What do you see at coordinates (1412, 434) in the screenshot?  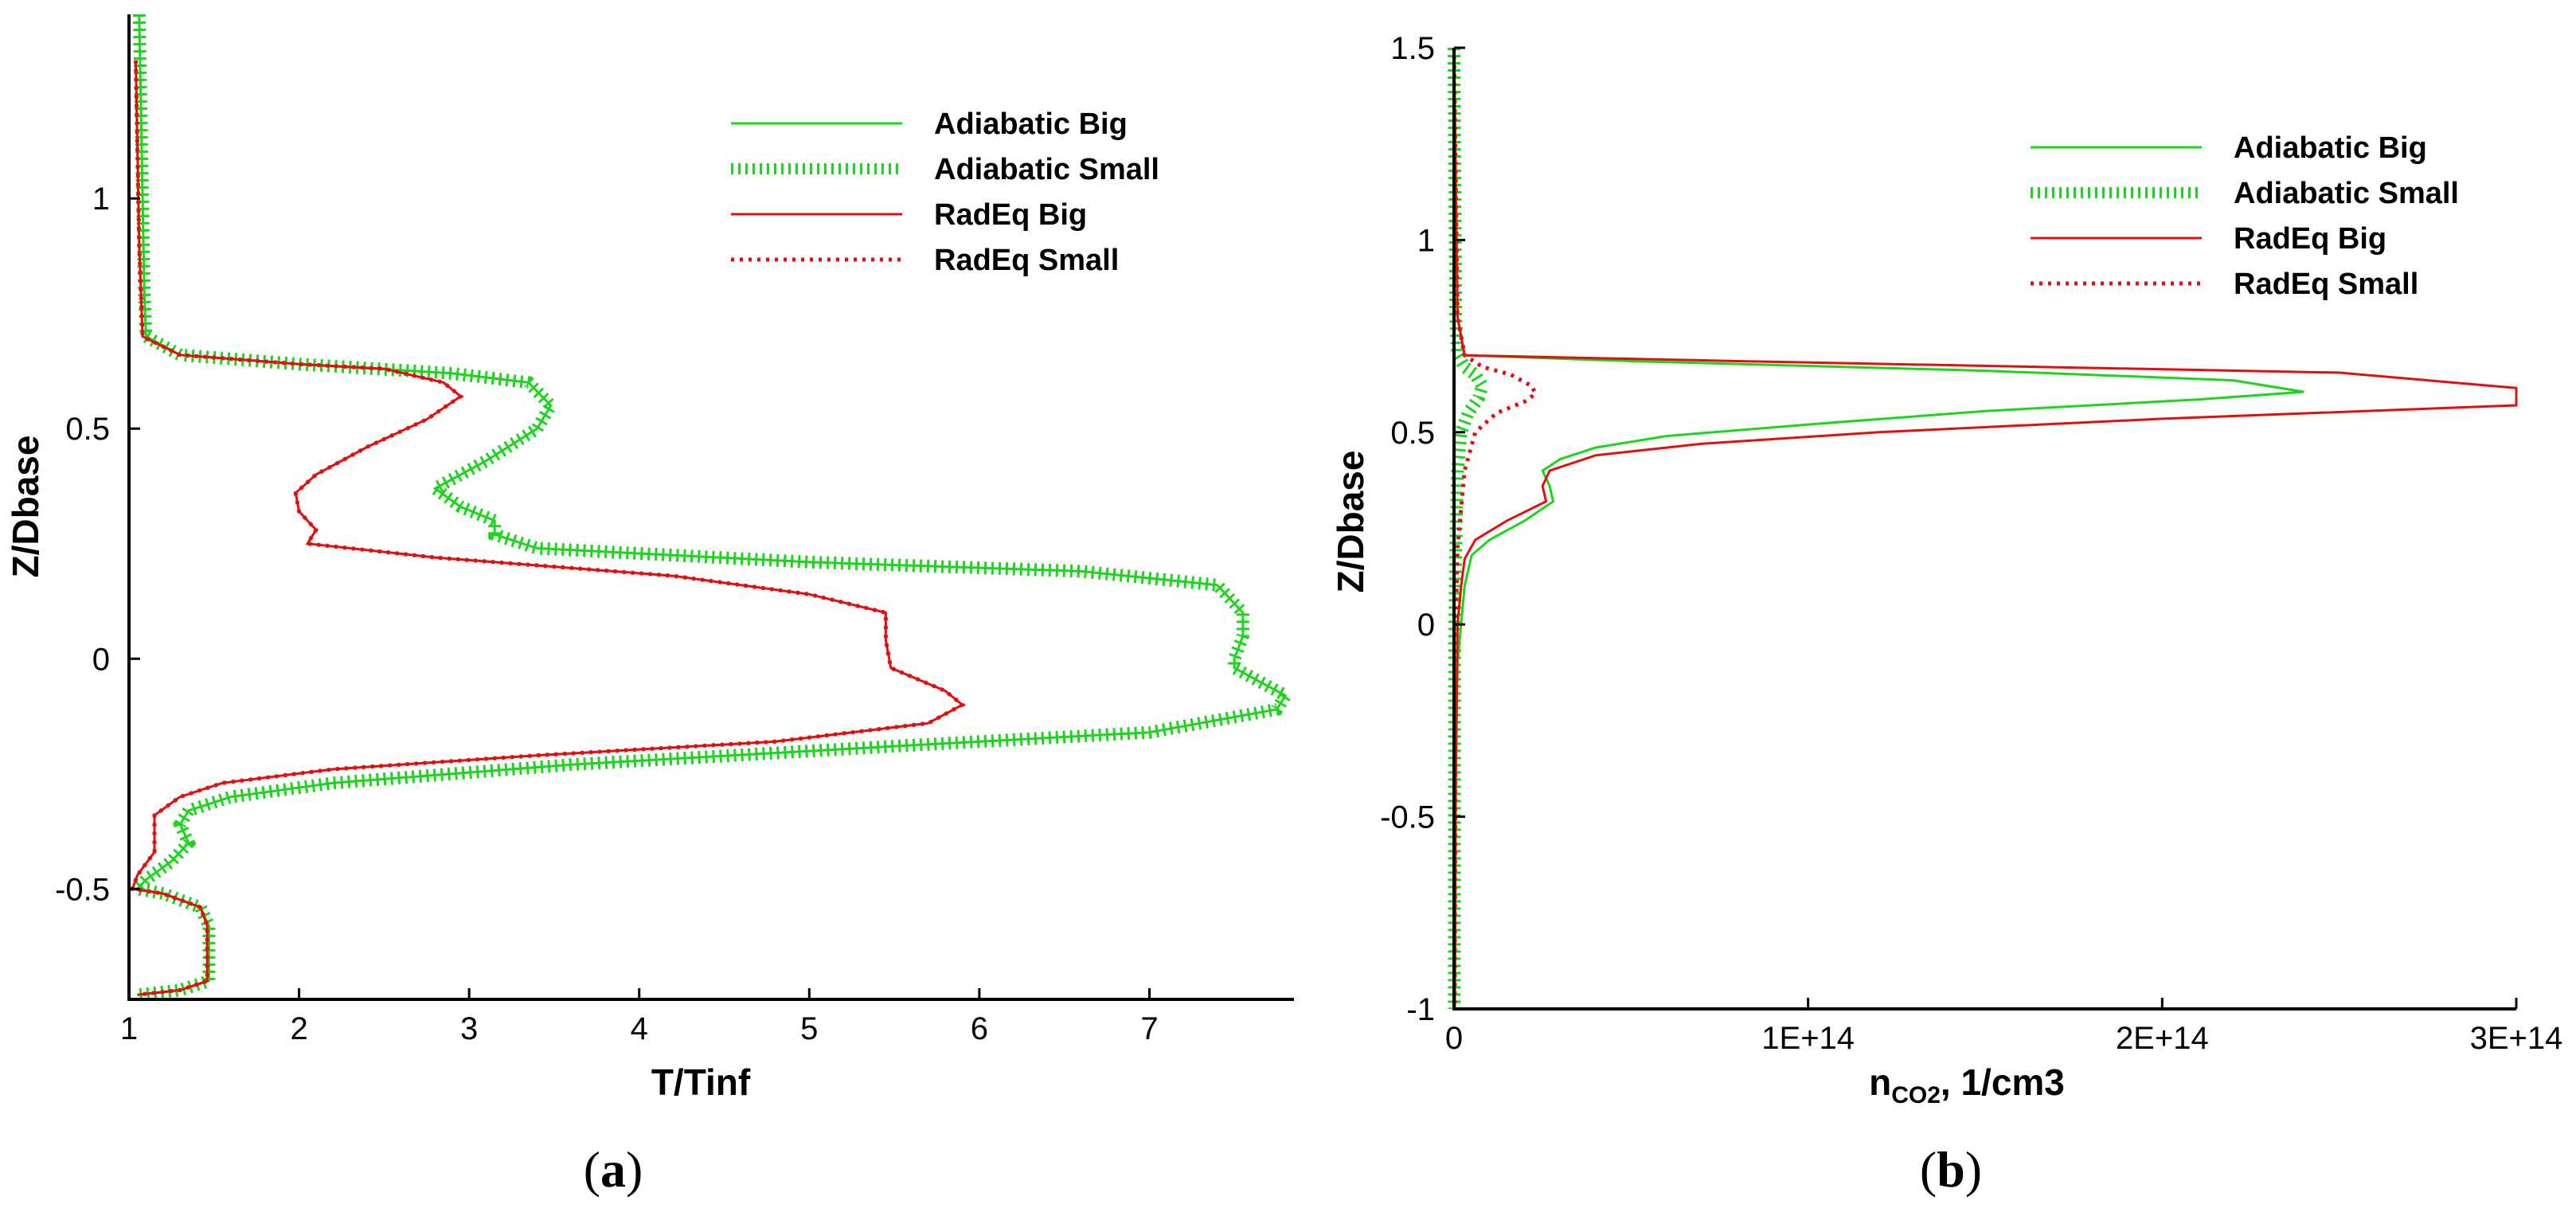 I see `panel-b-y-tick-label: 0.5` at bounding box center [1412, 434].